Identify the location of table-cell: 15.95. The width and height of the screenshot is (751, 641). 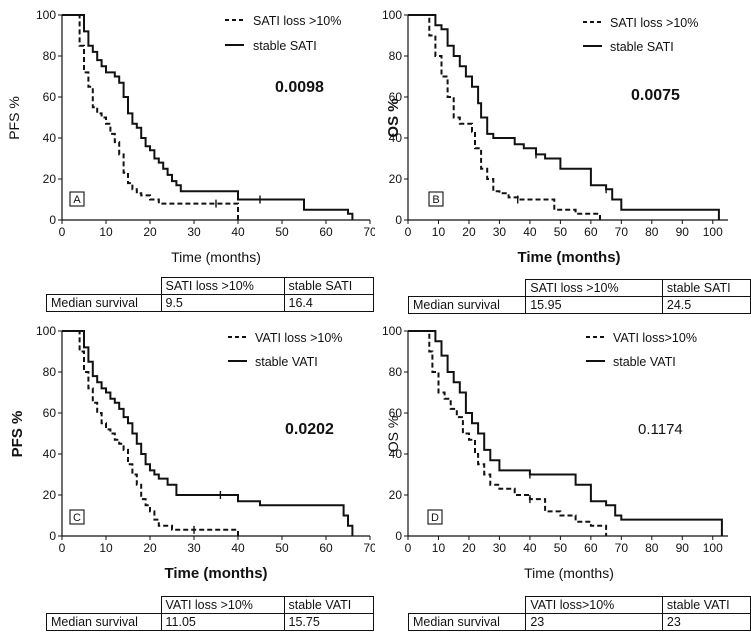
(594, 305).